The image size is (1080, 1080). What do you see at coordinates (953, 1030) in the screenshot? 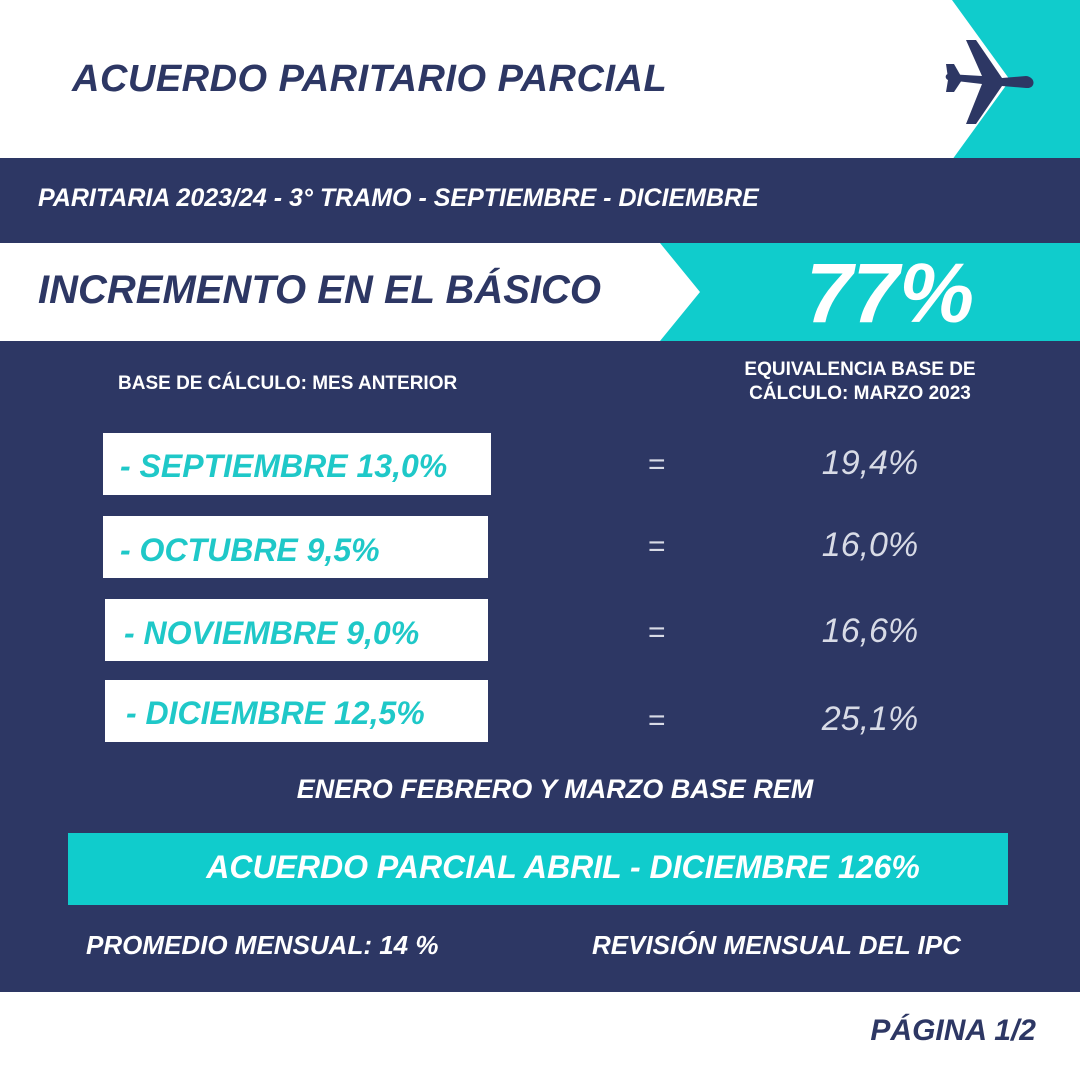
I see `page-number: PÁGINA 1/2` at bounding box center [953, 1030].